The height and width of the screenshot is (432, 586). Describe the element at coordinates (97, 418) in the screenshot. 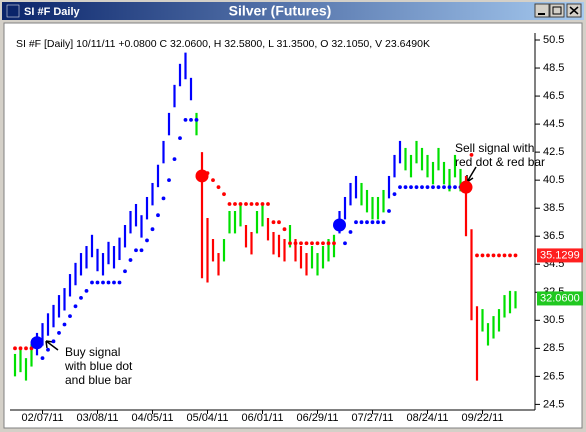

I see `x-tick-label: 03/08/11` at that location.